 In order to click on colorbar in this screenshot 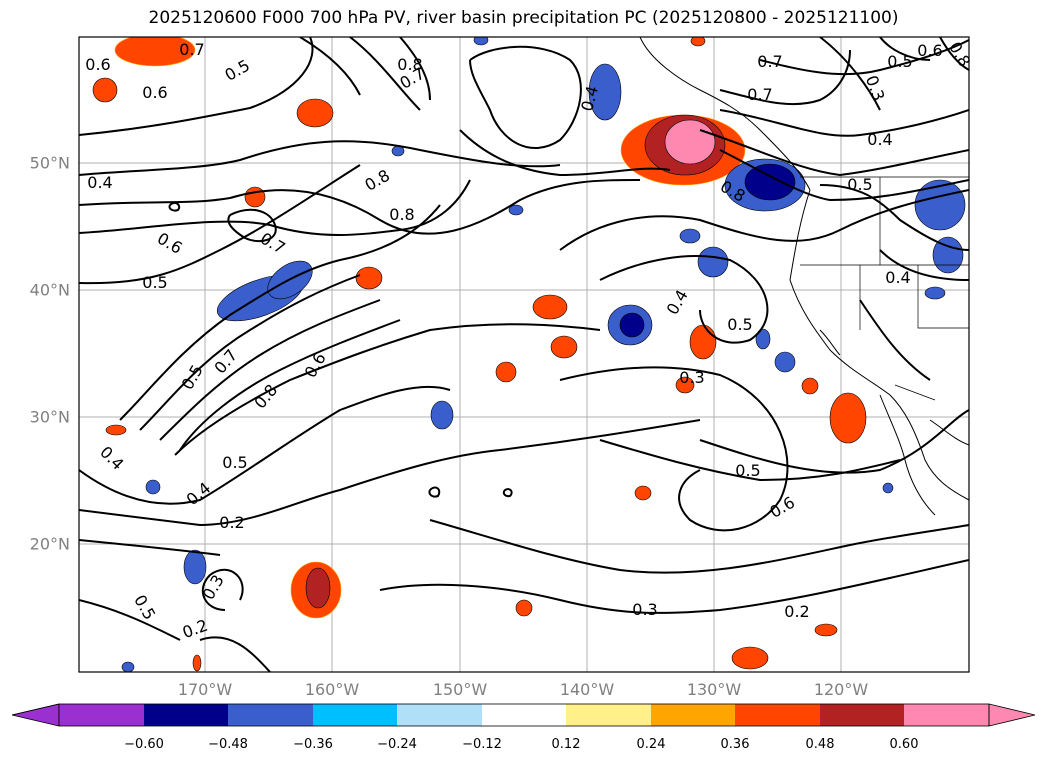, I will do `click(523, 715)`.